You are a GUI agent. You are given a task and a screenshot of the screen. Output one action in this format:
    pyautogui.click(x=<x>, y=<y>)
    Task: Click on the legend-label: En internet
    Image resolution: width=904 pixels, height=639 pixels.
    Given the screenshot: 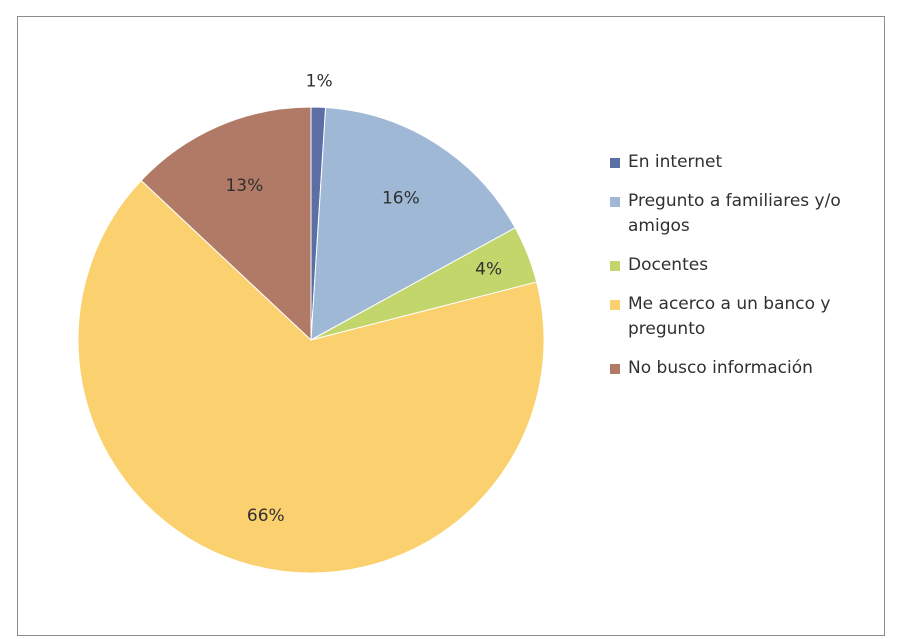 What is the action you would take?
    pyautogui.click(x=675, y=162)
    